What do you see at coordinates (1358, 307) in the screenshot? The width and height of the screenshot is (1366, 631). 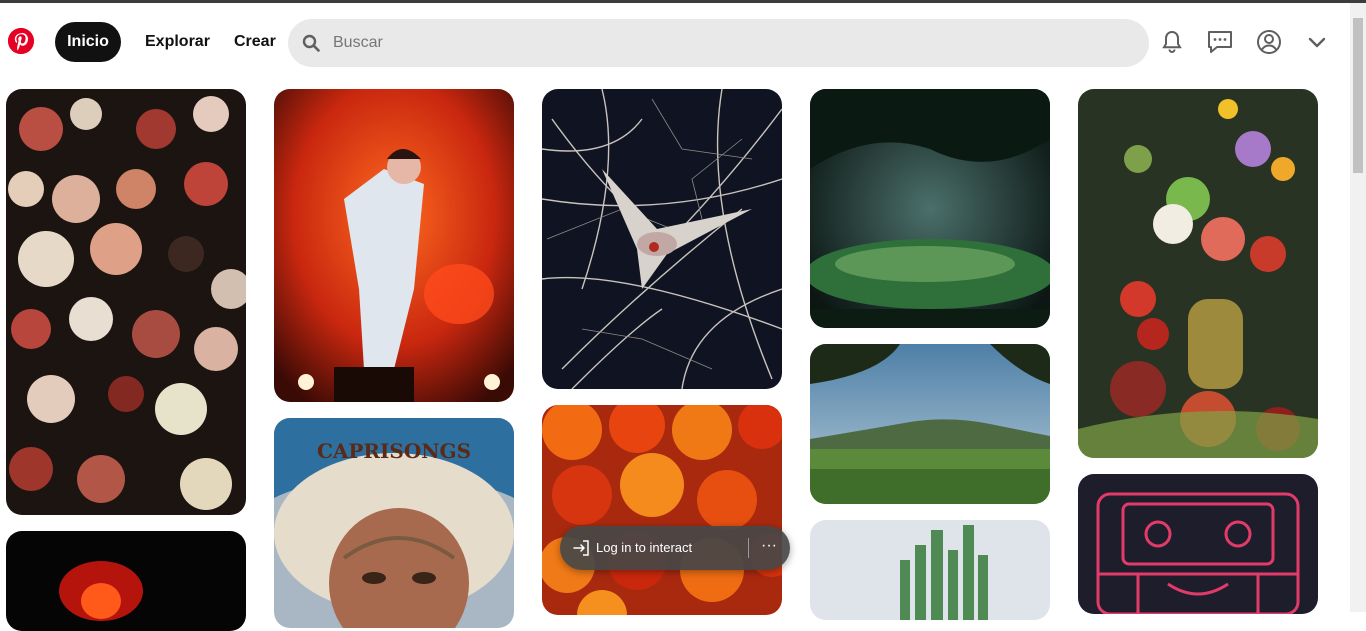 I see `page-scrollbar` at bounding box center [1358, 307].